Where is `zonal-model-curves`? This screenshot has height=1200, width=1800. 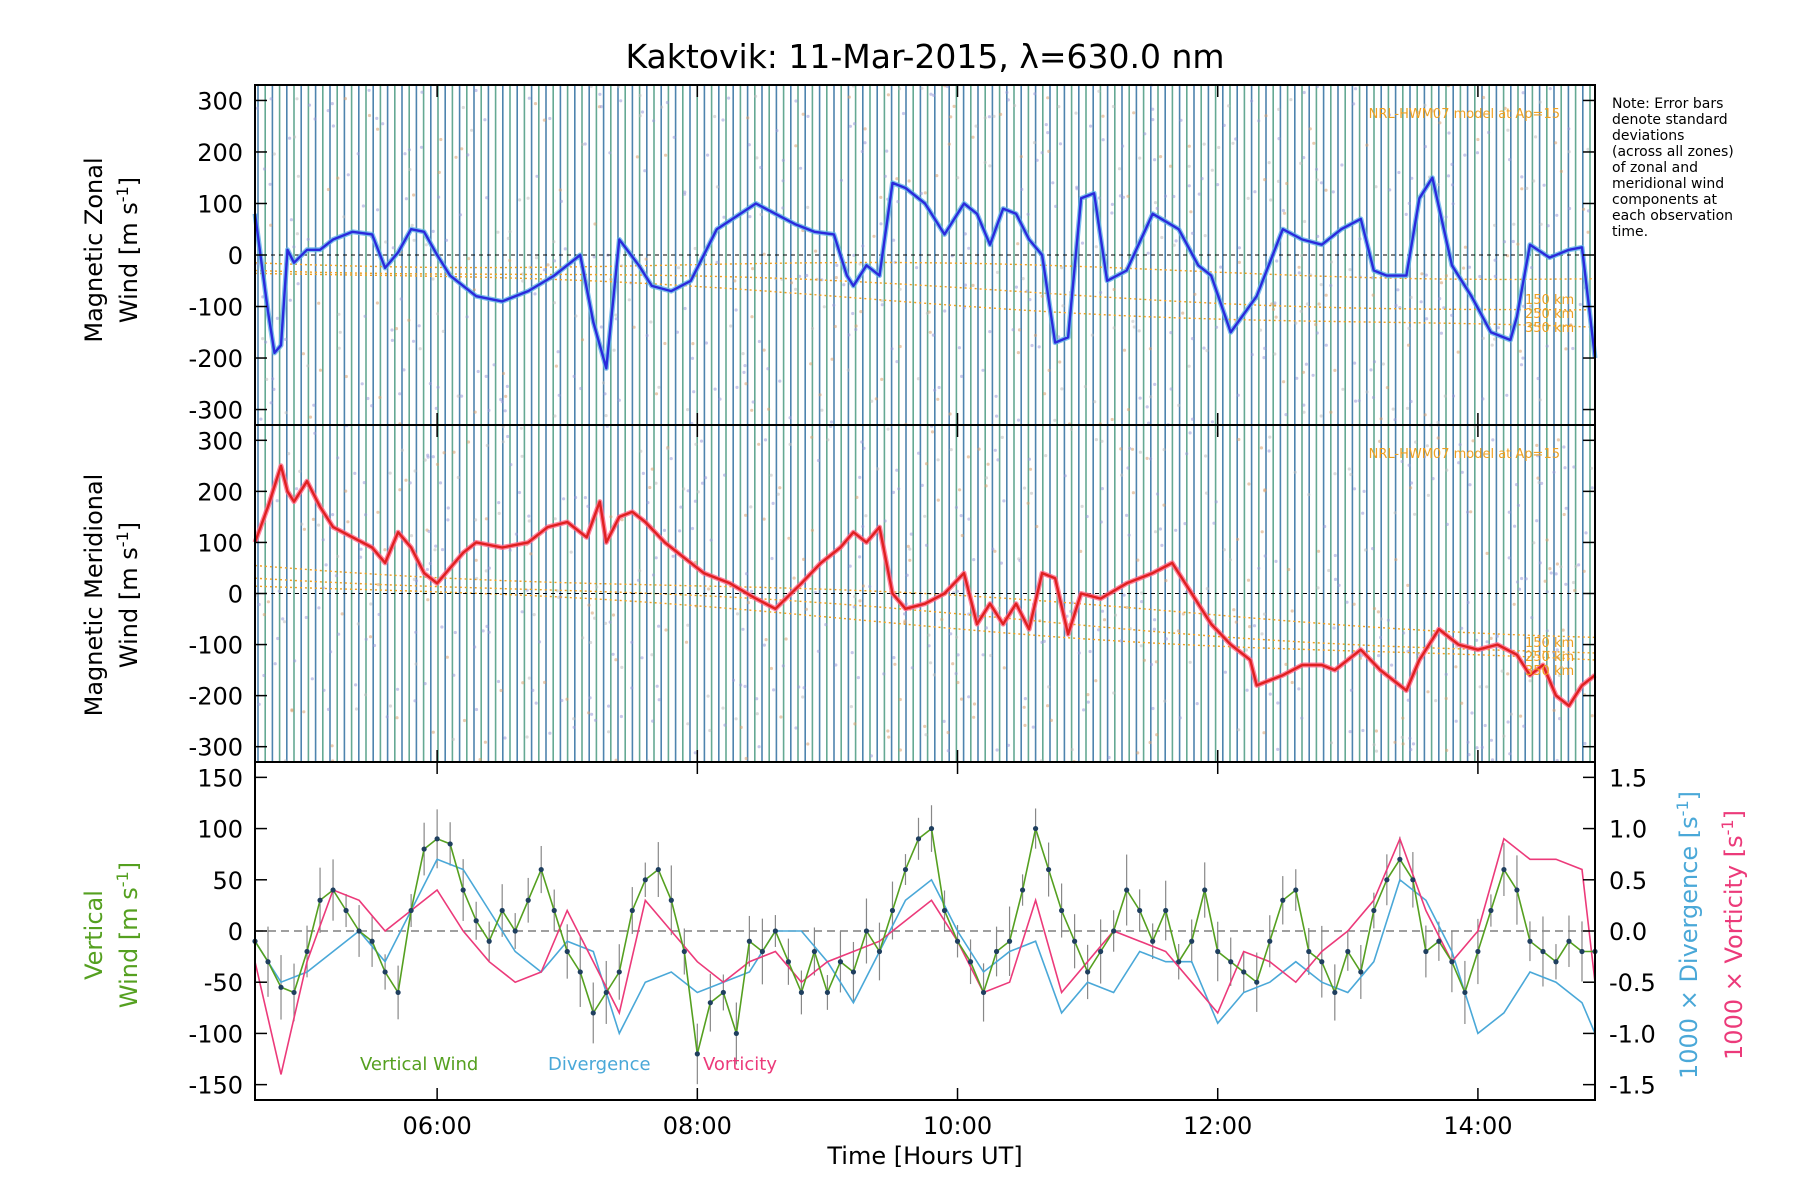 zonal-model-curves is located at coordinates (925, 294).